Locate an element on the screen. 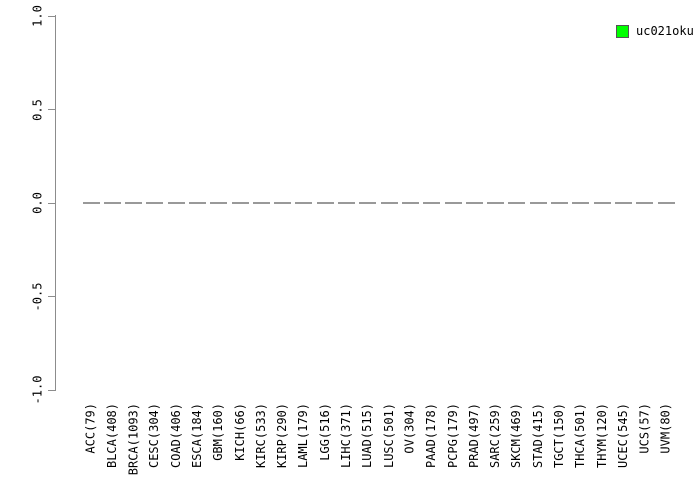 Image resolution: width=700 pixels, height=480 pixels. x-axis-category-label: BRCA(1093) is located at coordinates (133, 439).